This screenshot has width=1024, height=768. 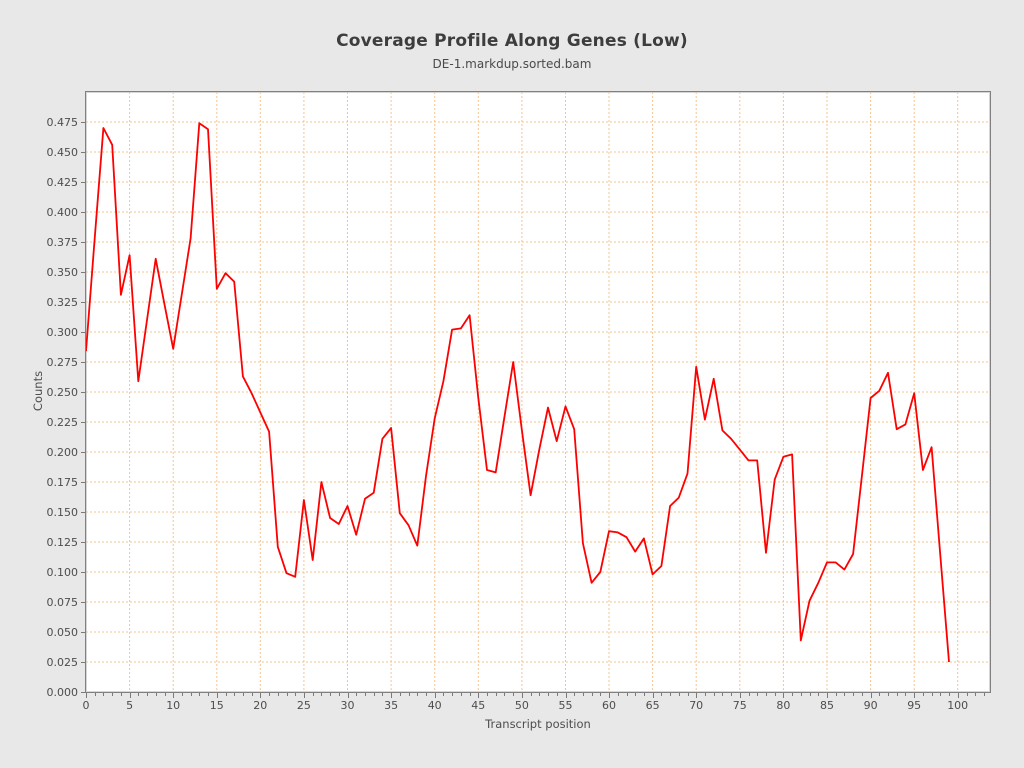 I want to click on x-tick-label: 100, so click(x=958, y=705).